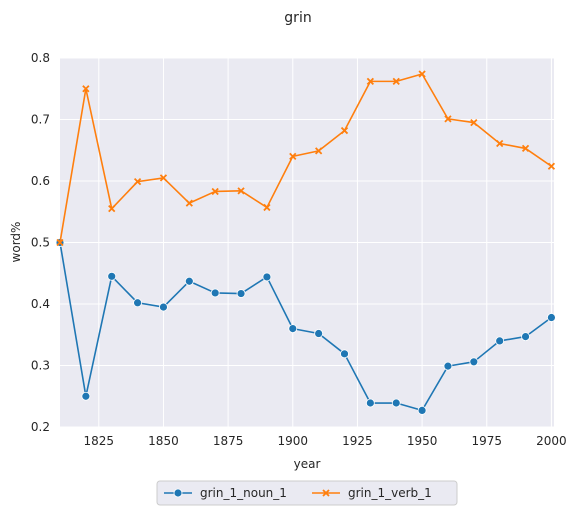 This screenshot has width=575, height=515. What do you see at coordinates (390, 493) in the screenshot?
I see `legend-label: grin_1_verb_1` at bounding box center [390, 493].